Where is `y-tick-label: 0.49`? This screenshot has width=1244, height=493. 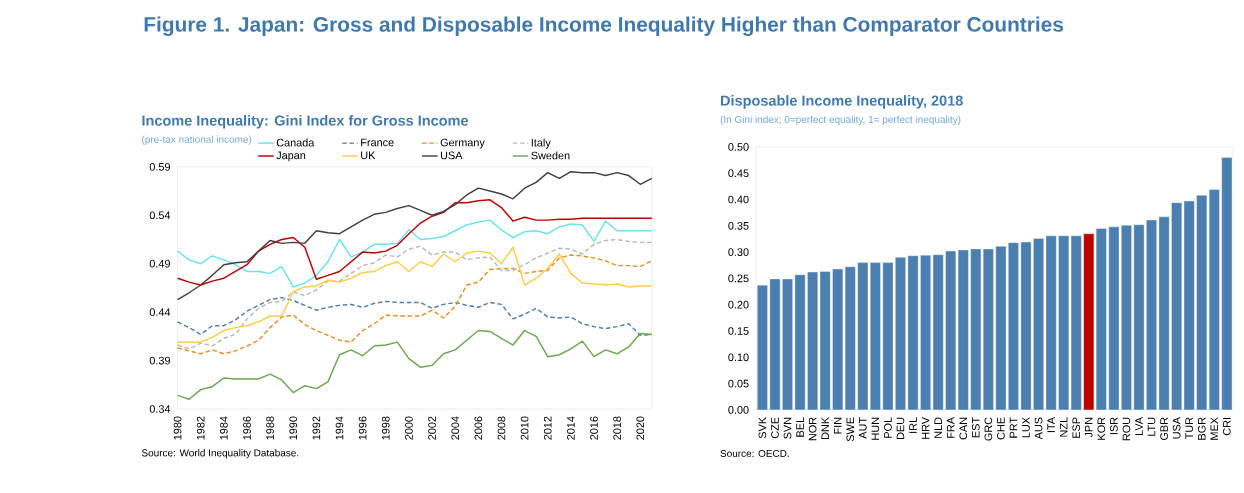 y-tick-label: 0.49 is located at coordinates (159, 263).